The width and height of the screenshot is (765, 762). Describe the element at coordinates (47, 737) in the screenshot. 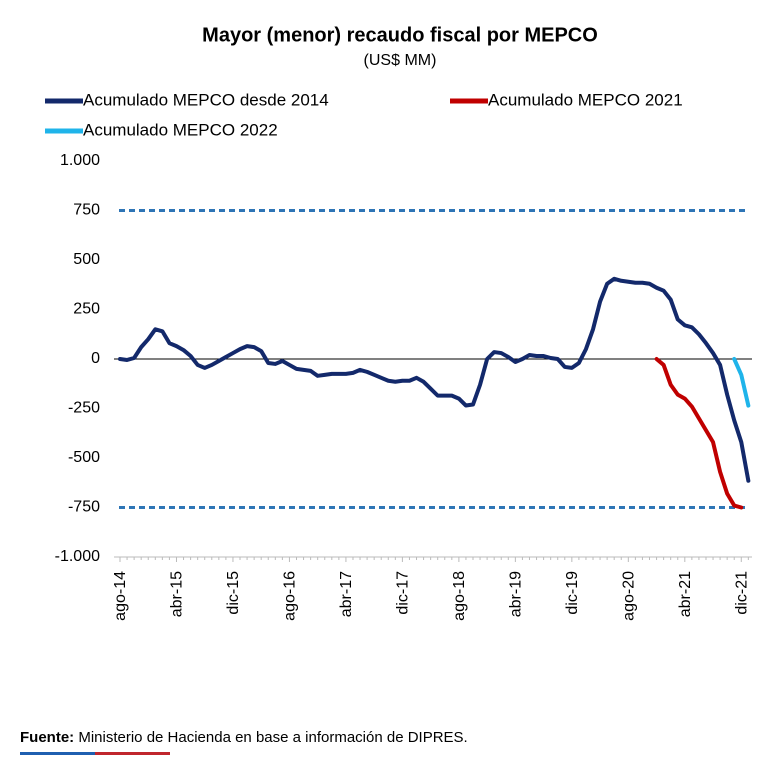

I see `source-label: Fuente:` at that location.